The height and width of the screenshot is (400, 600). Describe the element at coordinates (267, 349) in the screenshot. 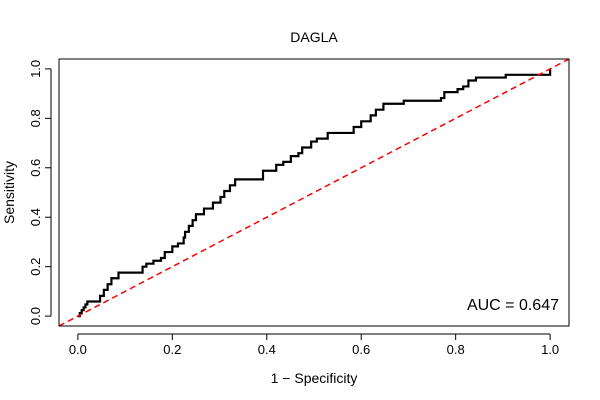

I see `x-tick-label: 0.4` at that location.